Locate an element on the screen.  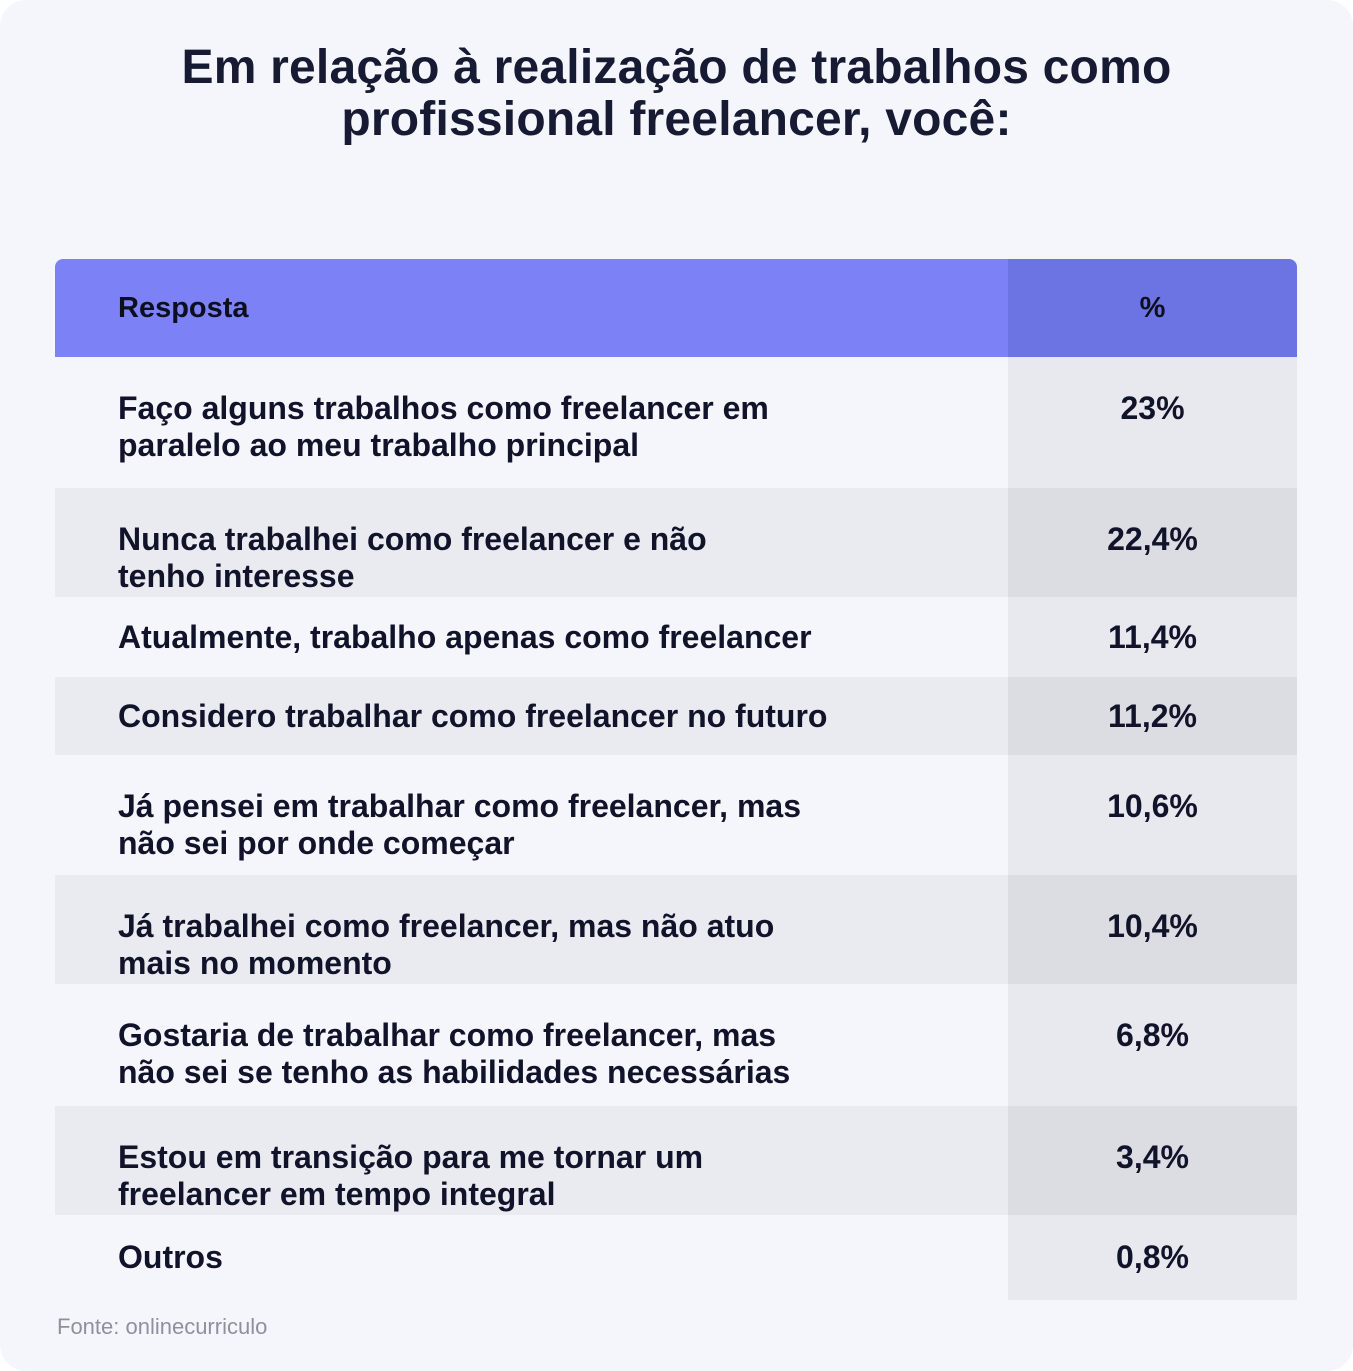
percent-cell: 10,4% is located at coordinates (1152, 929).